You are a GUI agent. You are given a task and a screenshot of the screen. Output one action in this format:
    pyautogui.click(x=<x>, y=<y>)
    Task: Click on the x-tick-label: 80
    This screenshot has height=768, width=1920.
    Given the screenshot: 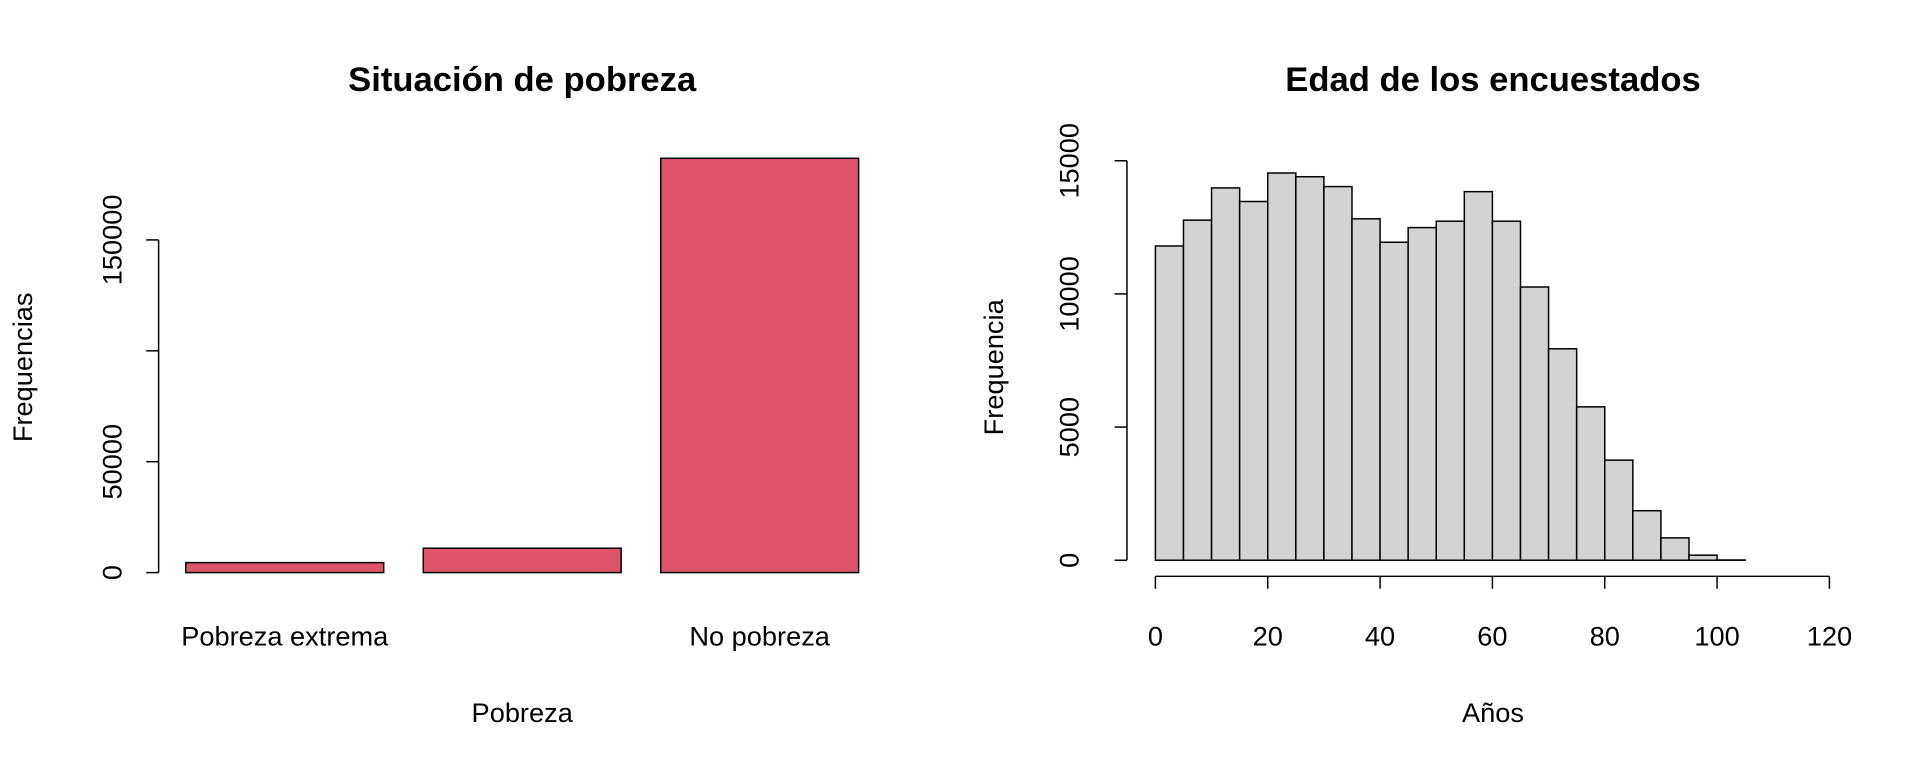 What is the action you would take?
    pyautogui.click(x=1605, y=635)
    